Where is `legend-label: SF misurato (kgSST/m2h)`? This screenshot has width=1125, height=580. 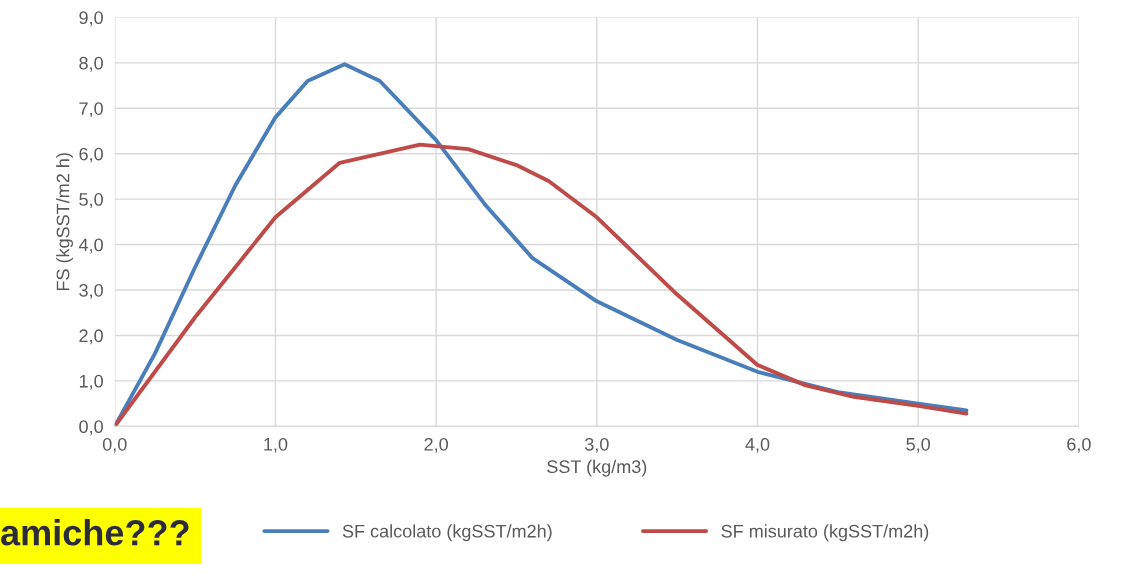 legend-label: SF misurato (kgSST/m2h) is located at coordinates (825, 533).